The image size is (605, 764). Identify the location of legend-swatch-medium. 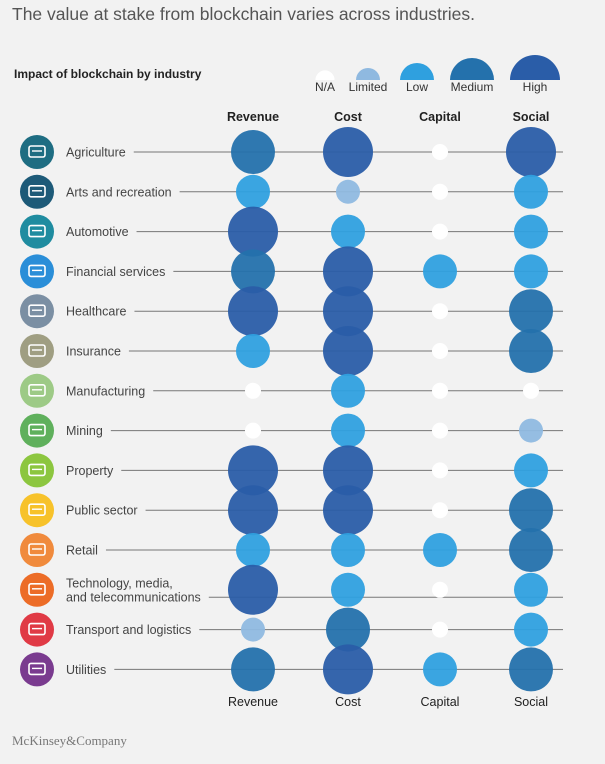
(472, 69).